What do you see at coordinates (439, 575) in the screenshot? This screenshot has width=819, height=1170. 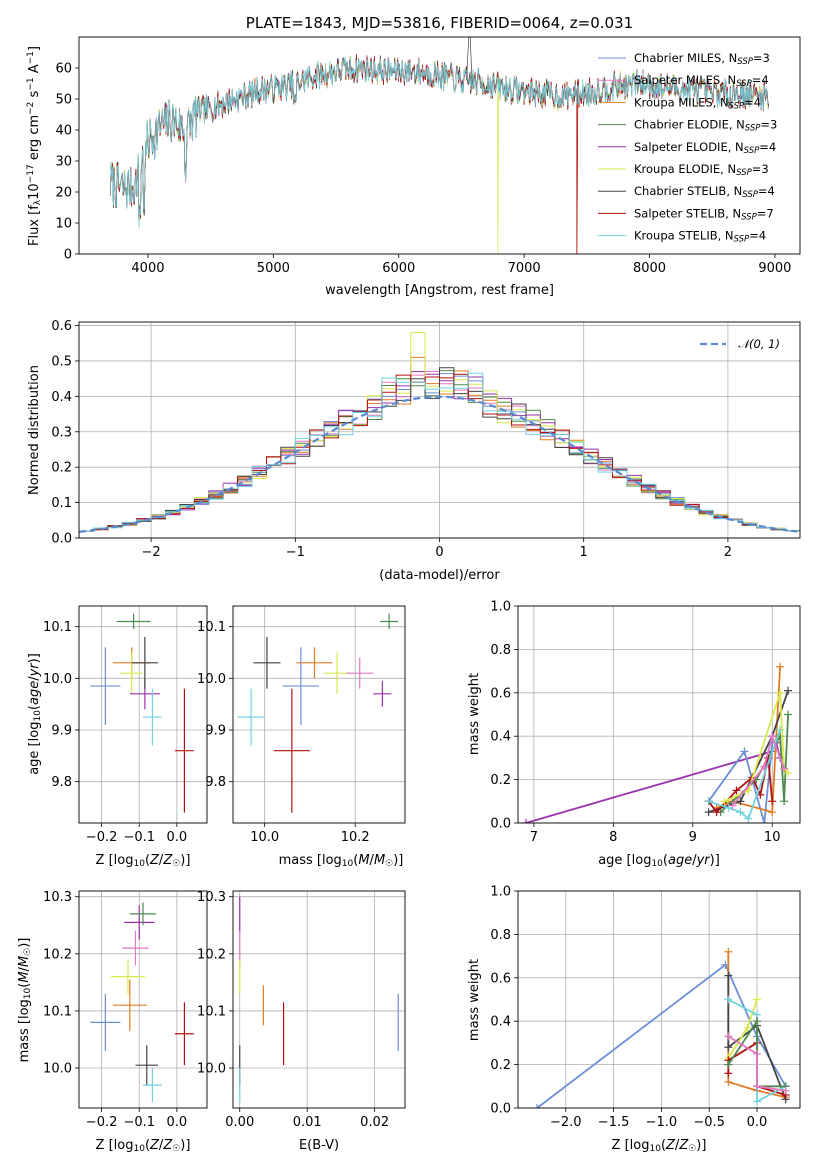 I see `x-axis-label: (data-model)/error` at bounding box center [439, 575].